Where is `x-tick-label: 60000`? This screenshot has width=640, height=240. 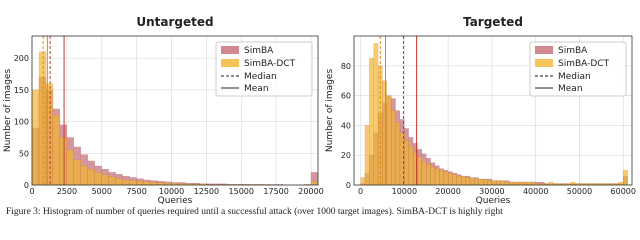
x-tick-label: 60000 is located at coordinates (623, 191).